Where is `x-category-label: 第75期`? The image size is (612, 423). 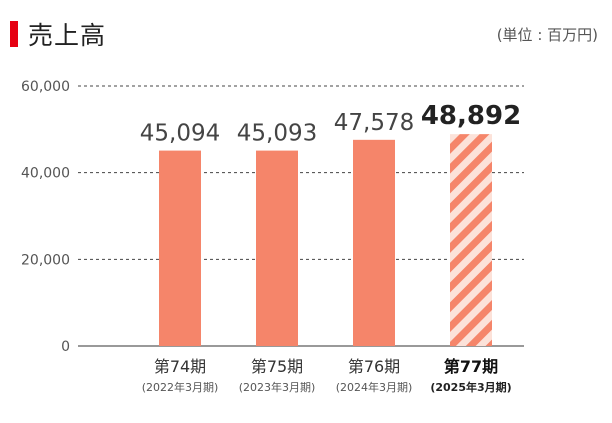
x-category-label: 第75期 is located at coordinates (277, 366).